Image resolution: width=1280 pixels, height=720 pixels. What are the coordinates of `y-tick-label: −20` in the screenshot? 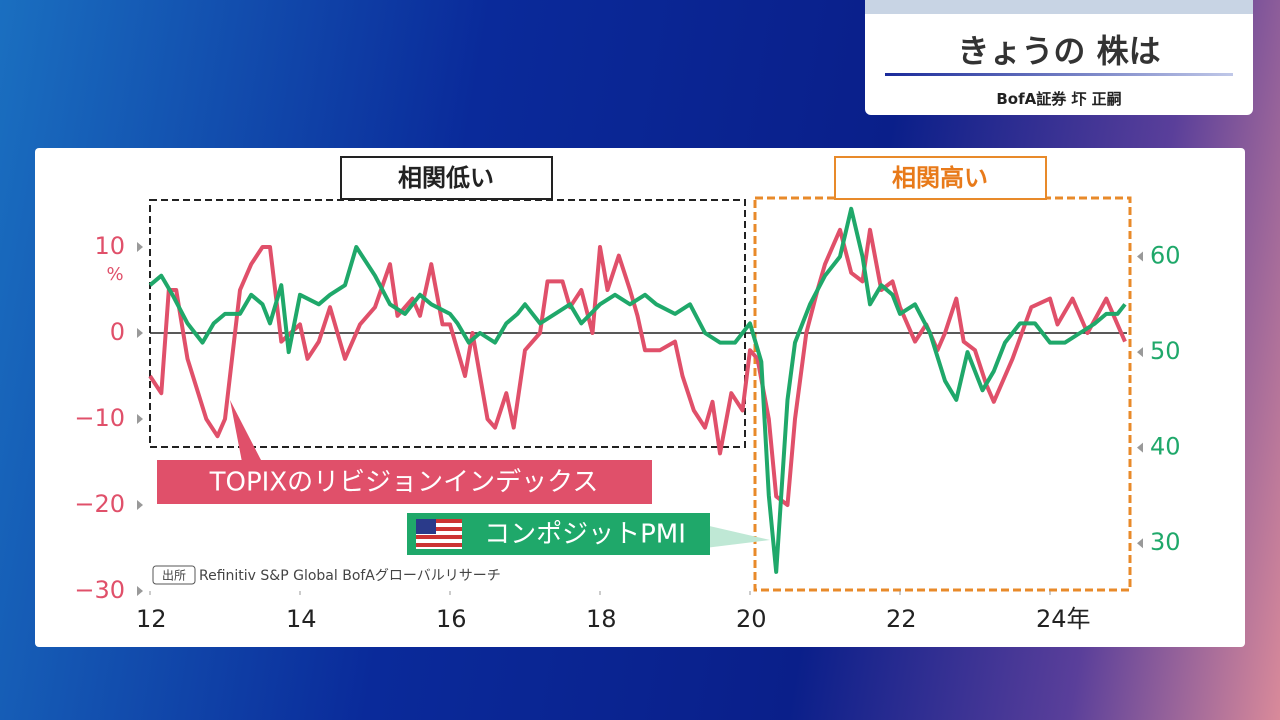 It's located at (99, 504).